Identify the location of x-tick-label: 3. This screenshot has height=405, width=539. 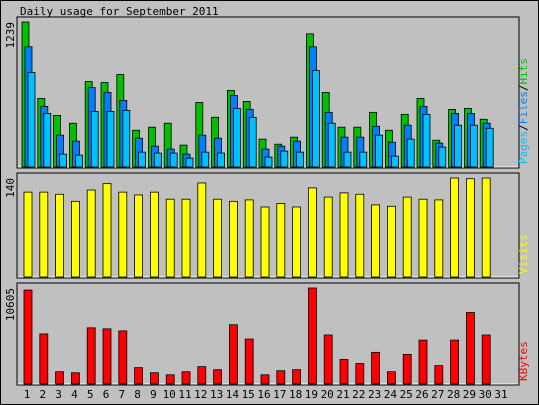
(58, 394).